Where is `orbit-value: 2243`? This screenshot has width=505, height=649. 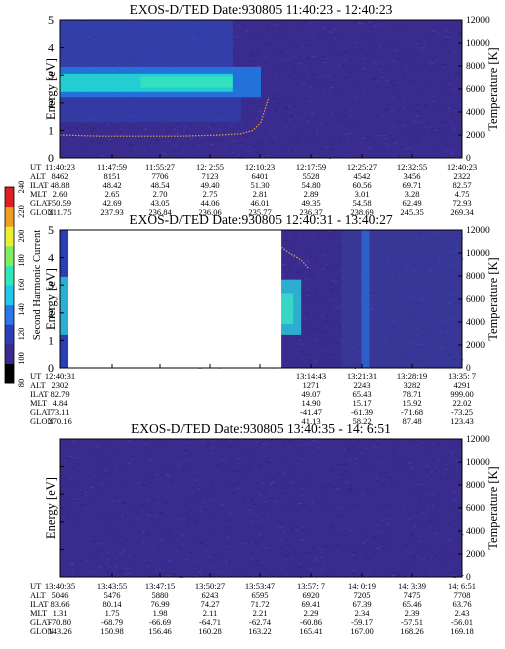 orbit-value: 2243 is located at coordinates (362, 385).